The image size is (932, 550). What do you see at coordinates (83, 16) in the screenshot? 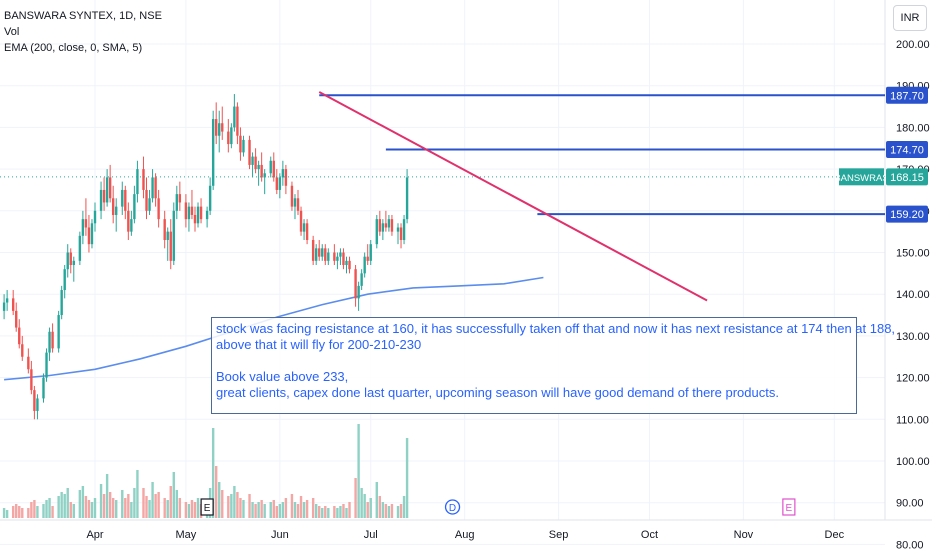
I see `legend-symbol: BANSWARA SYNTEX, 1D, NSE` at bounding box center [83, 16].